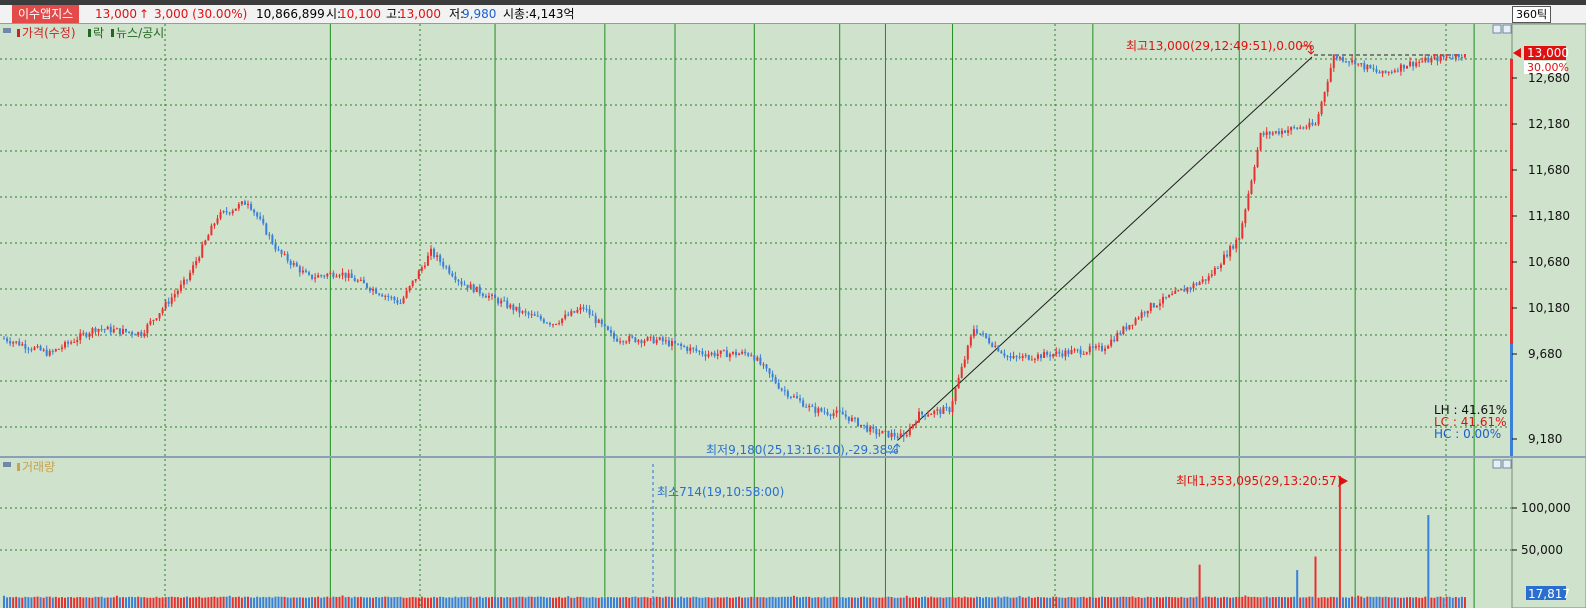 This screenshot has height=608, width=1586. What do you see at coordinates (1548, 316) in the screenshot?
I see `price-axis-area` at bounding box center [1548, 316].